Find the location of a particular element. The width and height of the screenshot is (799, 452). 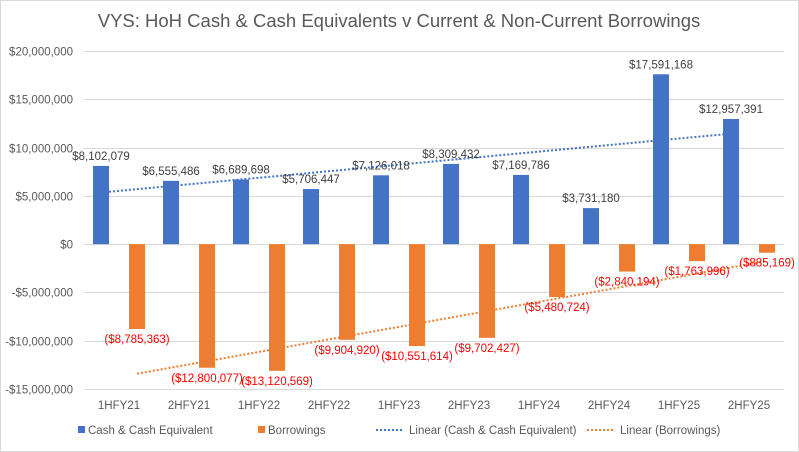

y-tick-label: $20,000,000 is located at coordinates (41, 53).